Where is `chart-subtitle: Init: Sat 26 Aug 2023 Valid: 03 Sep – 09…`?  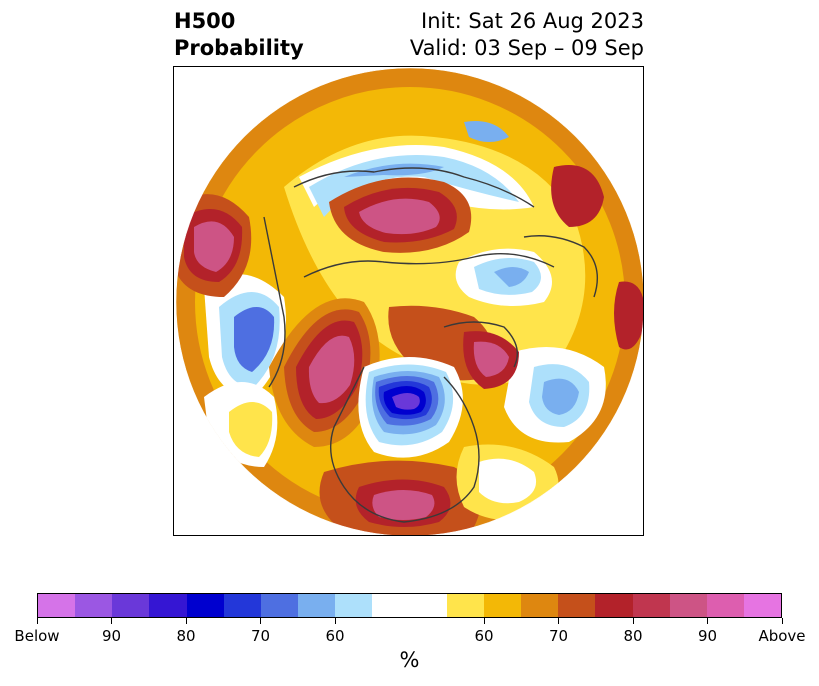 chart-subtitle: Init: Sat 26 Aug 2023 Valid: 03 Sep – 09… is located at coordinates (527, 35).